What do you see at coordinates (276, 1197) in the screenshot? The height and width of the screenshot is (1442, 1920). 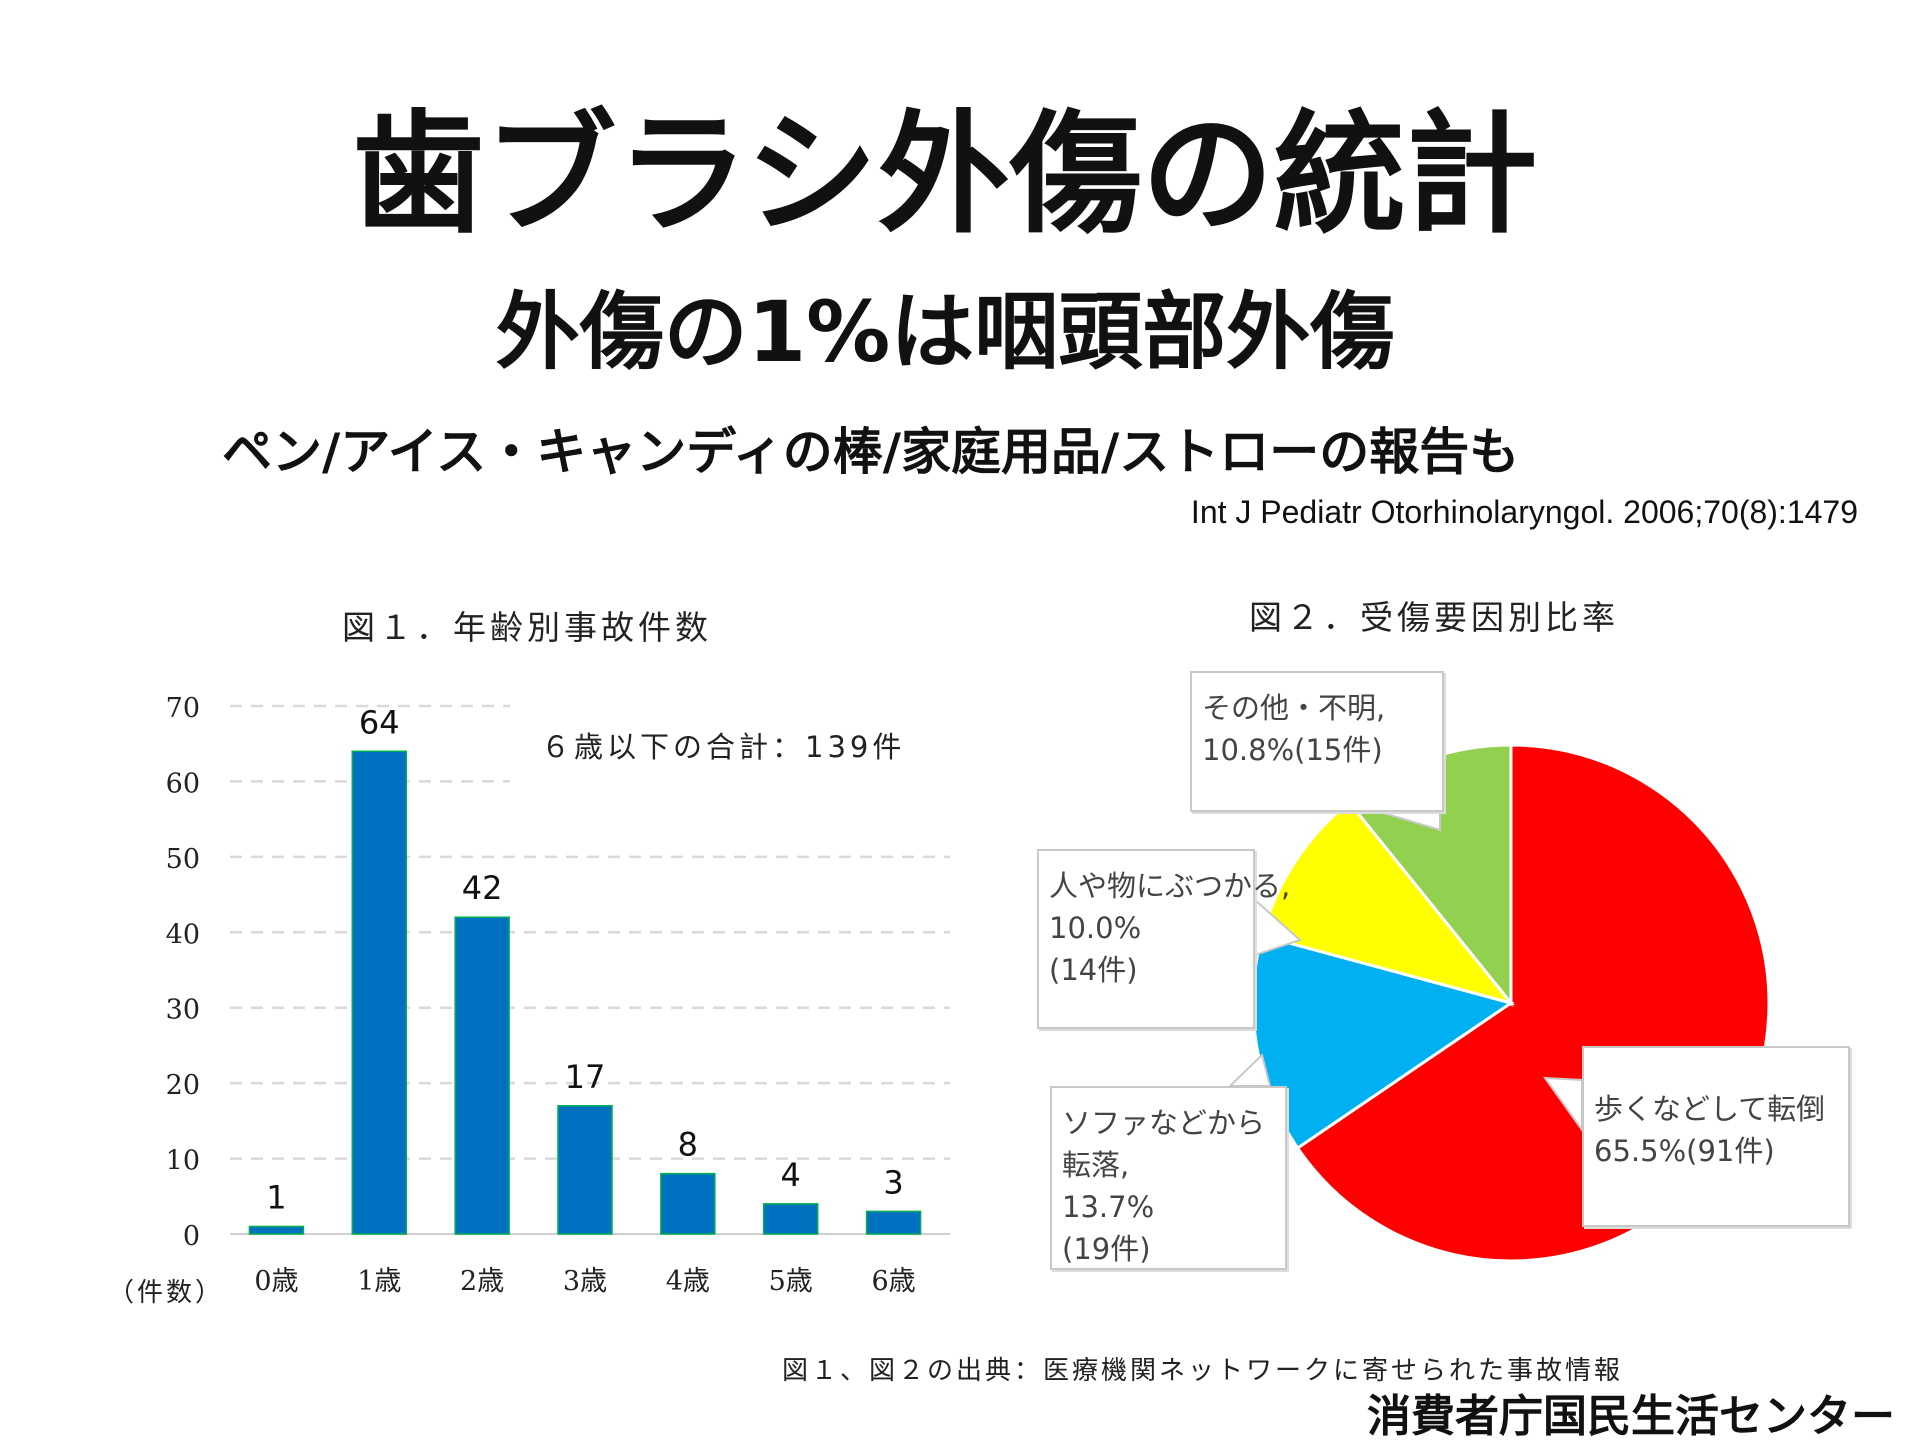 I see `bar-value-label: 1` at bounding box center [276, 1197].